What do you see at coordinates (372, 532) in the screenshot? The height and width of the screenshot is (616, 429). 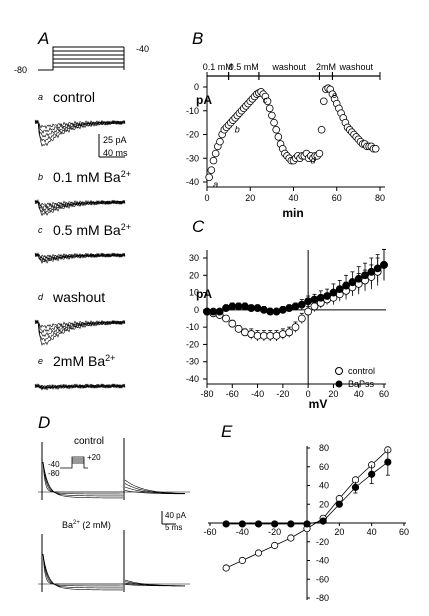 I see `e-xtick-label: 40` at bounding box center [372, 532].